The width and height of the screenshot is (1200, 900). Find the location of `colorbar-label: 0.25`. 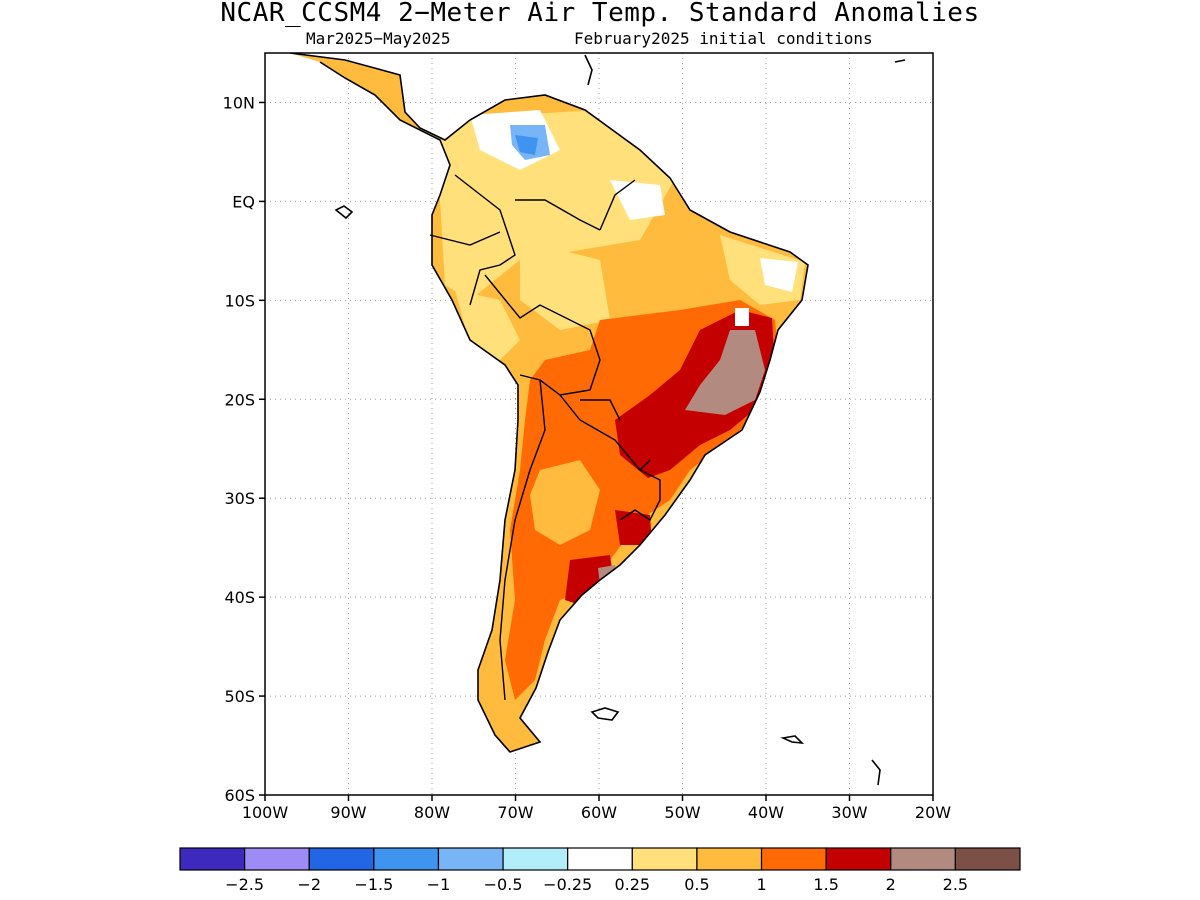

colorbar-label: 0.25 is located at coordinates (632, 884).